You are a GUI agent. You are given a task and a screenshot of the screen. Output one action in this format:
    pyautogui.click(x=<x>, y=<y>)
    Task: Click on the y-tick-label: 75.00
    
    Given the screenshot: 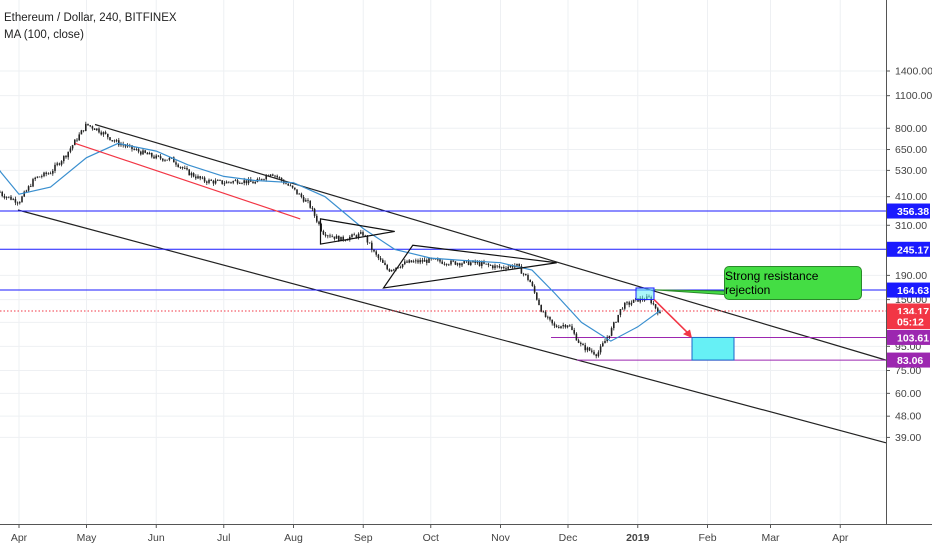 What is the action you would take?
    pyautogui.click(x=908, y=371)
    